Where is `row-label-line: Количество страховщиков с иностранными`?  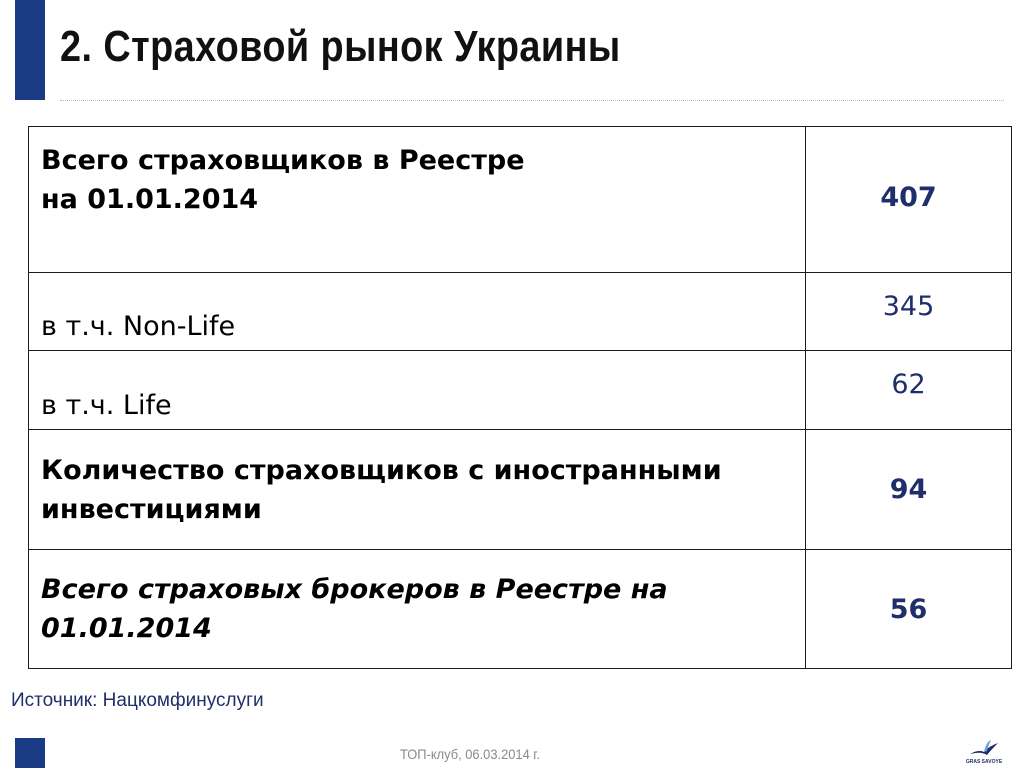
row-label-line: Количество страховщиков с иностранными is located at coordinates (381, 470).